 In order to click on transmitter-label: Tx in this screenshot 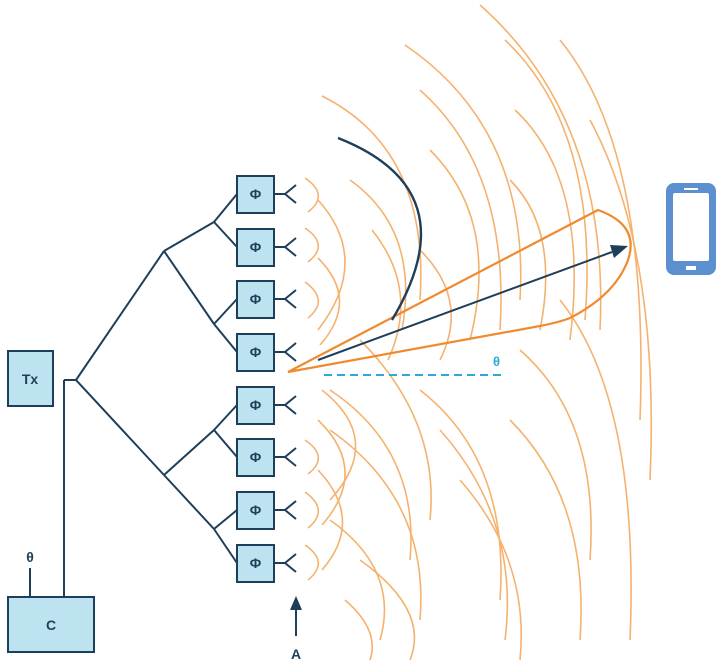, I will do `click(30, 379)`.